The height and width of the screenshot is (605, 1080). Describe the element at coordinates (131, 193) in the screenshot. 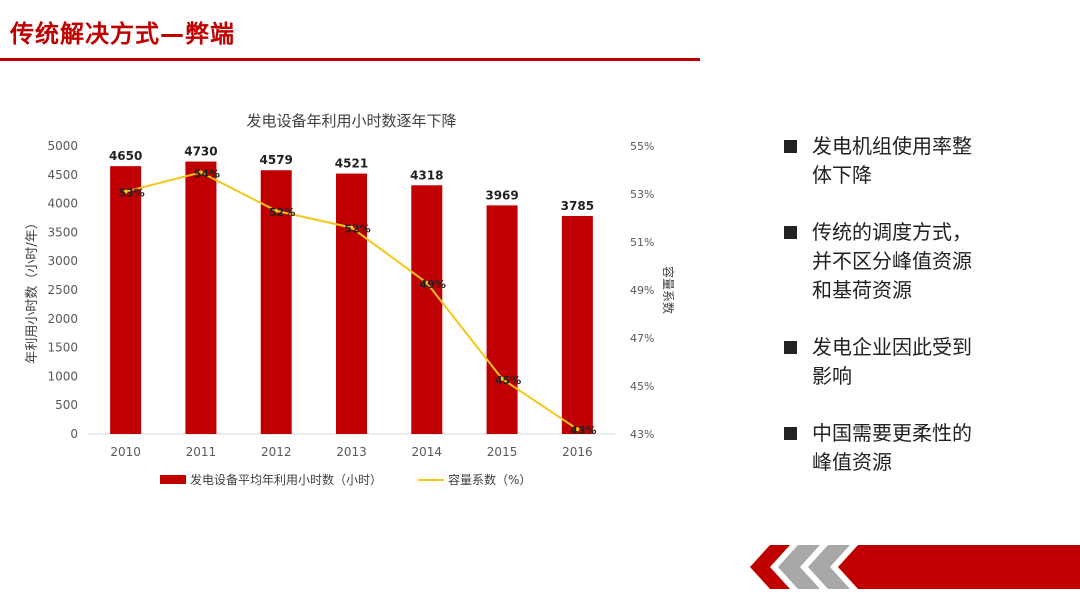

I see `line-data-label: 53%` at that location.